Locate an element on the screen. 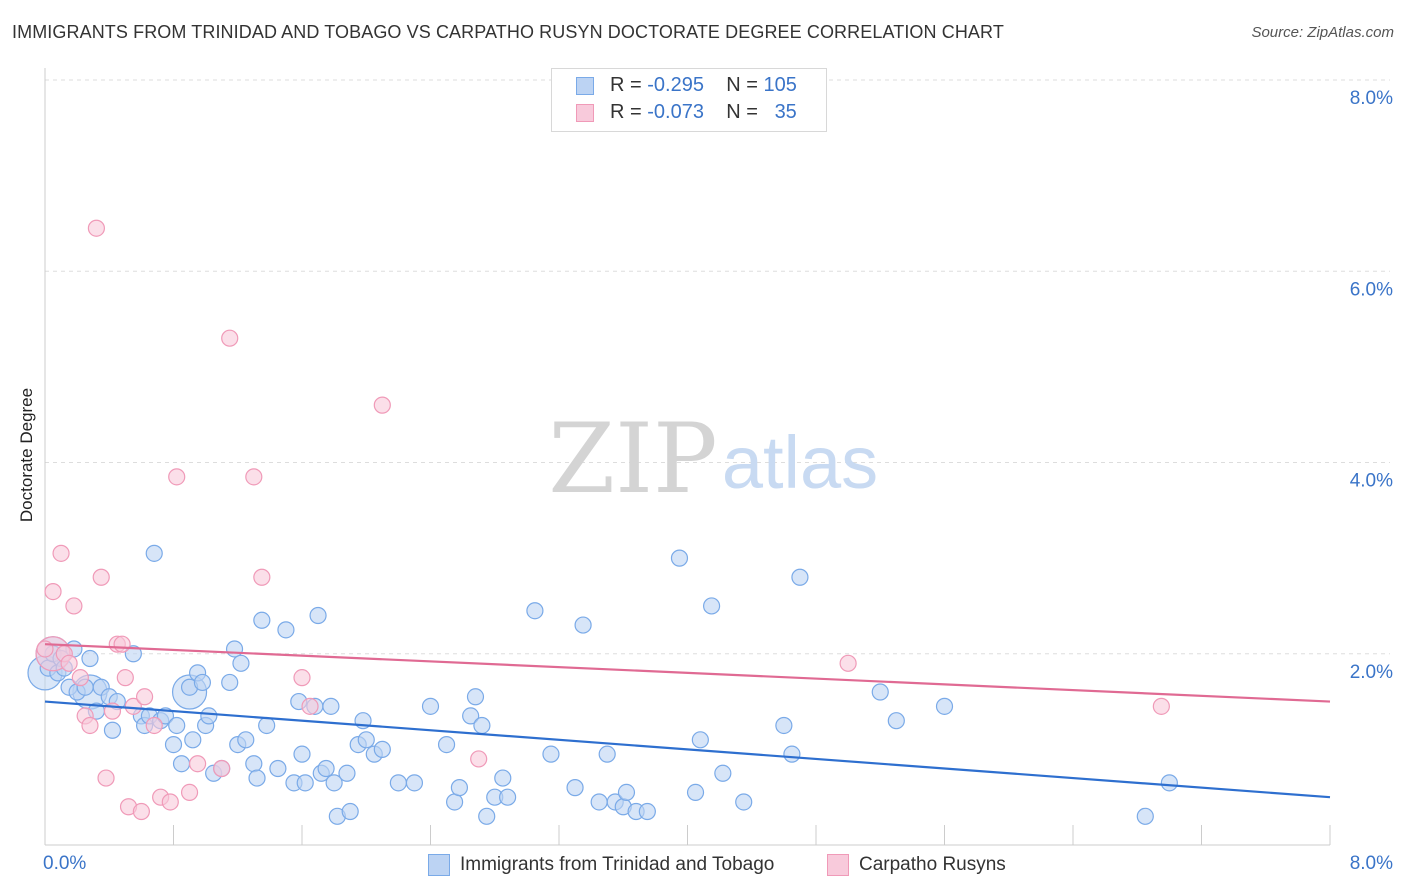 This screenshot has width=1406, height=892. bottom-legend-label: Carpatho Rusyns is located at coordinates (932, 864).